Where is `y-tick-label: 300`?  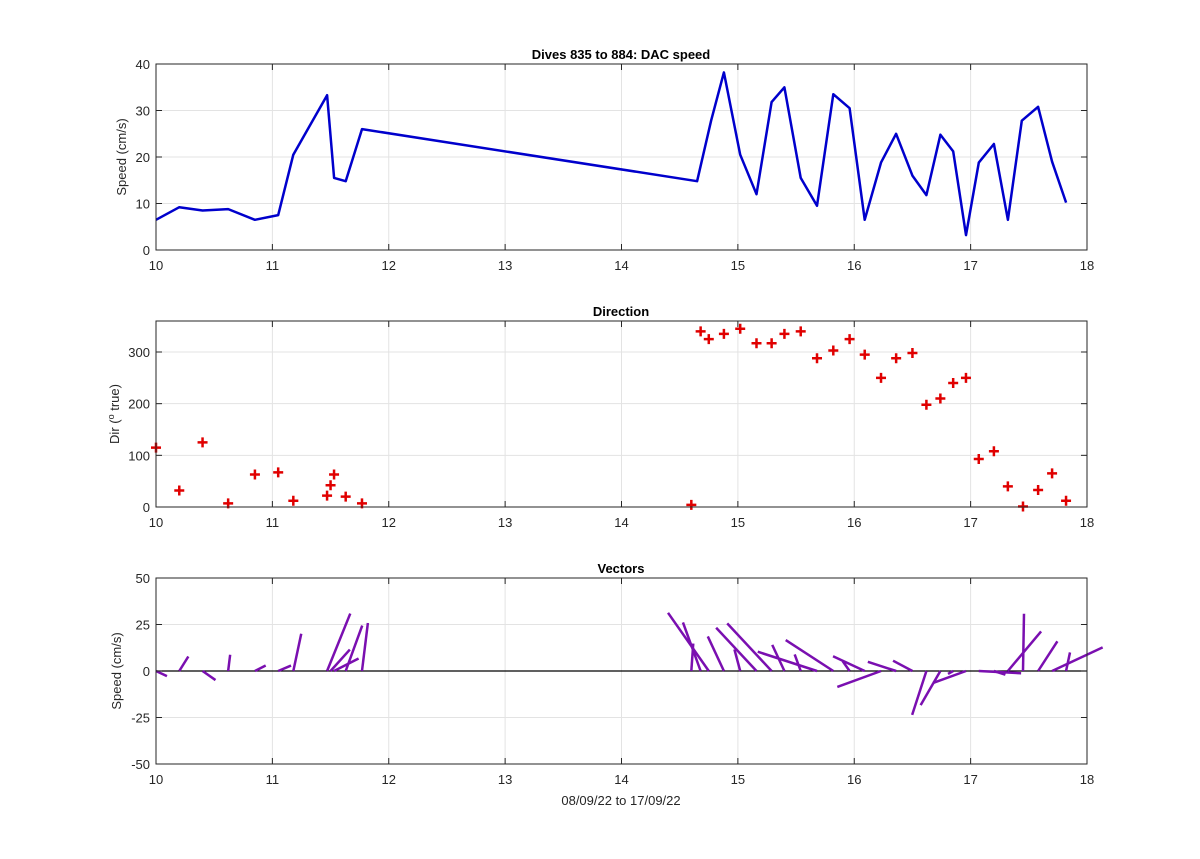 y-tick-label: 300 is located at coordinates (139, 352).